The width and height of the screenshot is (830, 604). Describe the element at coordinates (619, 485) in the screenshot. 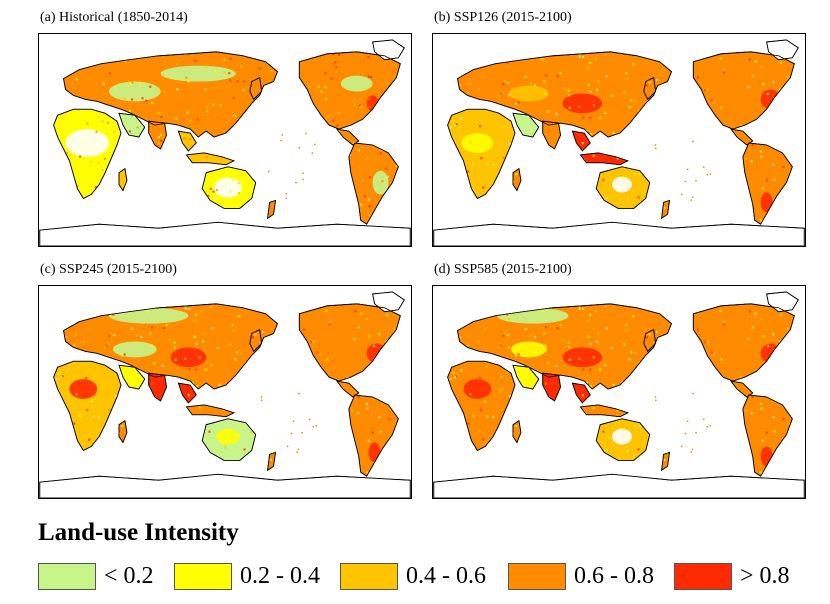

I see `land-antarctica` at that location.